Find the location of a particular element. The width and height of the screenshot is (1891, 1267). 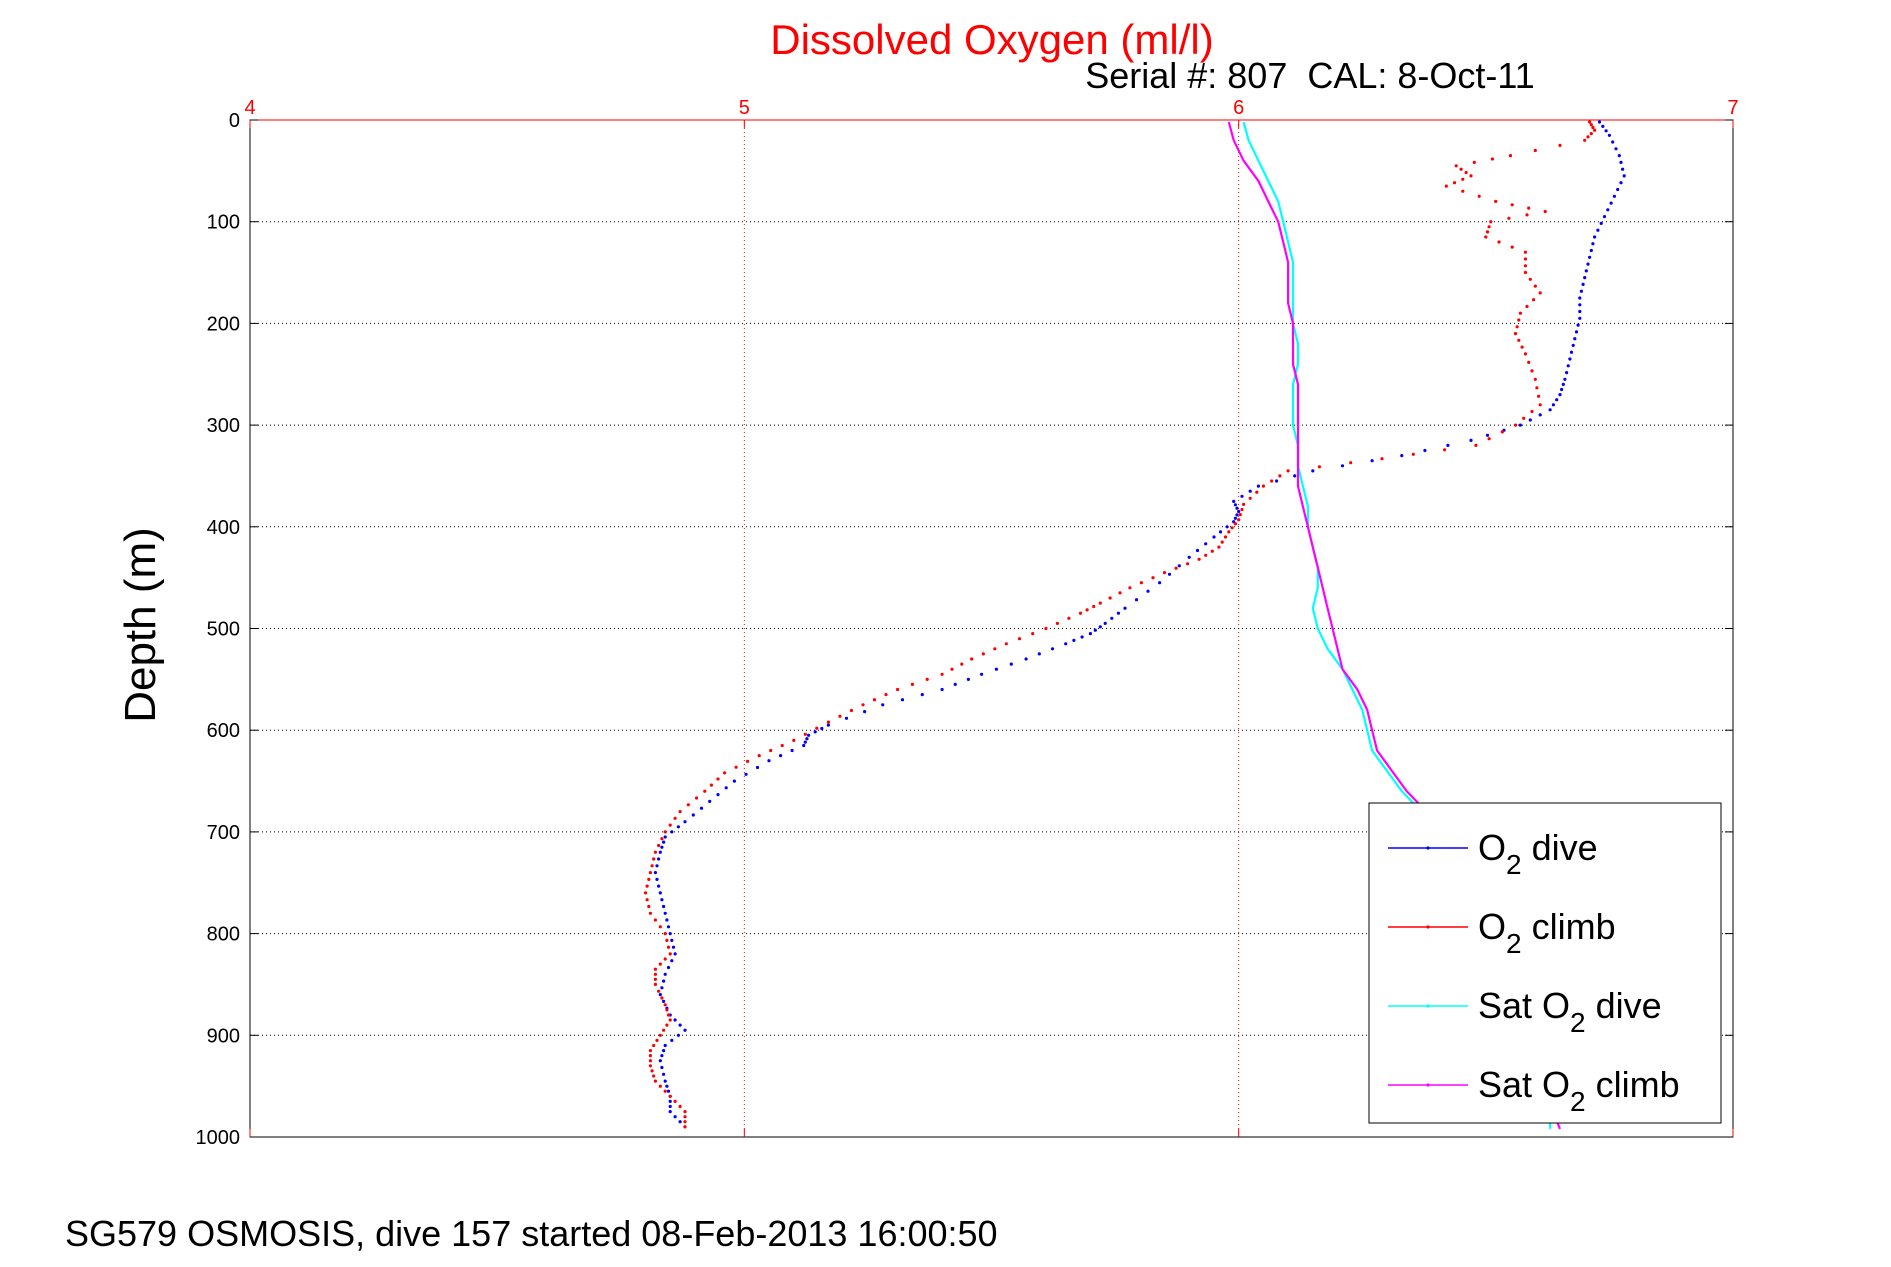

x-tick-label: 7 is located at coordinates (1732, 108).